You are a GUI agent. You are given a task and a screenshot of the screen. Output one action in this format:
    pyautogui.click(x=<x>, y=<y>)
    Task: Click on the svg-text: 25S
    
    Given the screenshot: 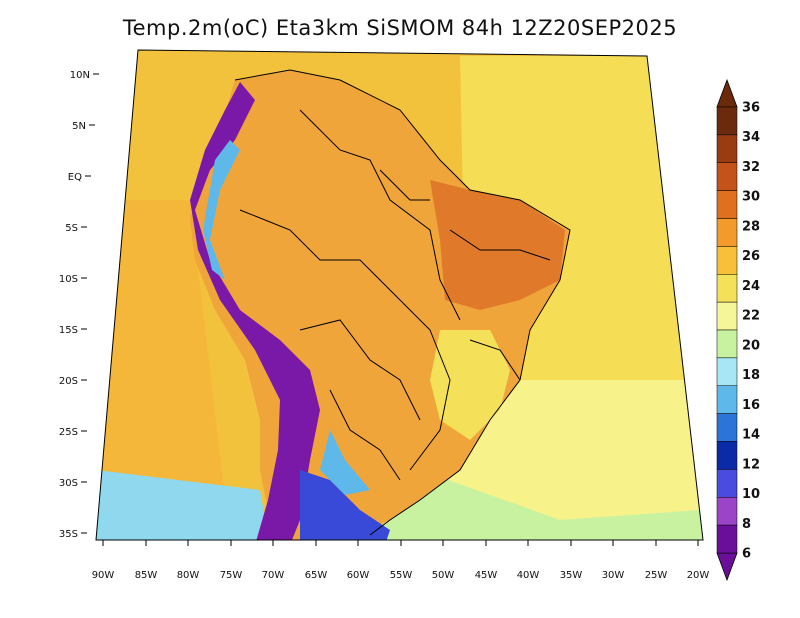 What is the action you would take?
    pyautogui.click(x=68, y=432)
    